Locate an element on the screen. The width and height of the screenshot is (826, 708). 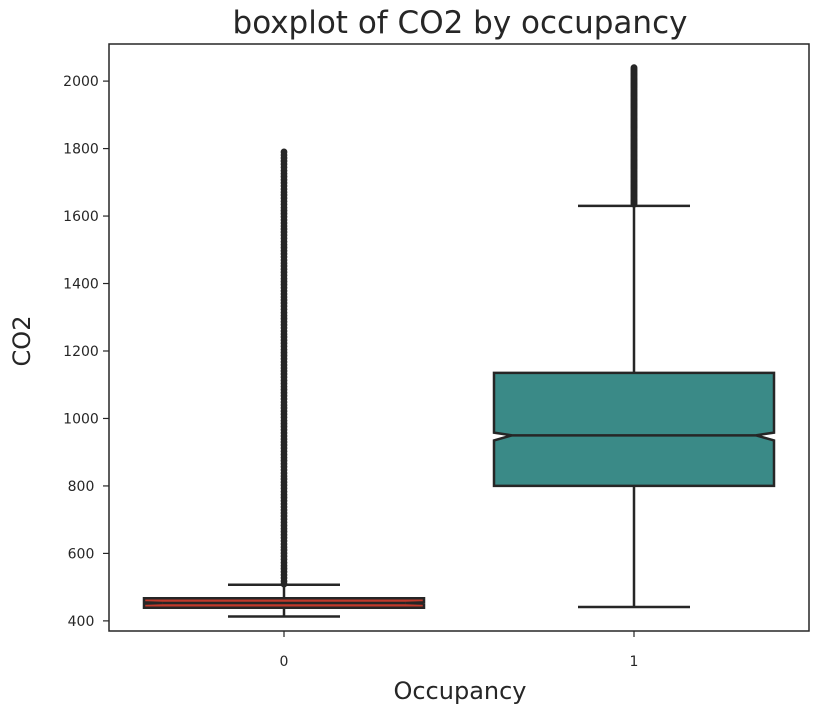
y-axis-label: CO2 is located at coordinates (22, 341).